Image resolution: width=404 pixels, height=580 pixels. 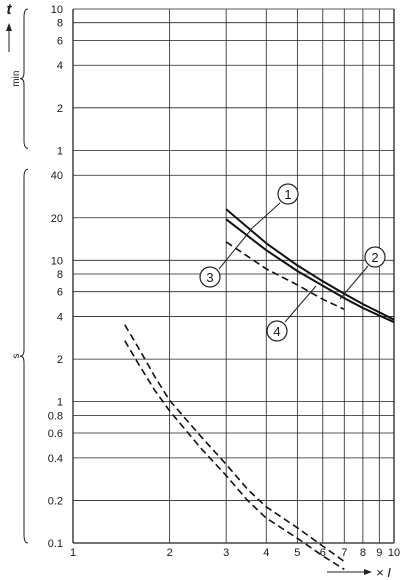 I want to click on curve-dashed-unlabeled, so click(x=285, y=276).